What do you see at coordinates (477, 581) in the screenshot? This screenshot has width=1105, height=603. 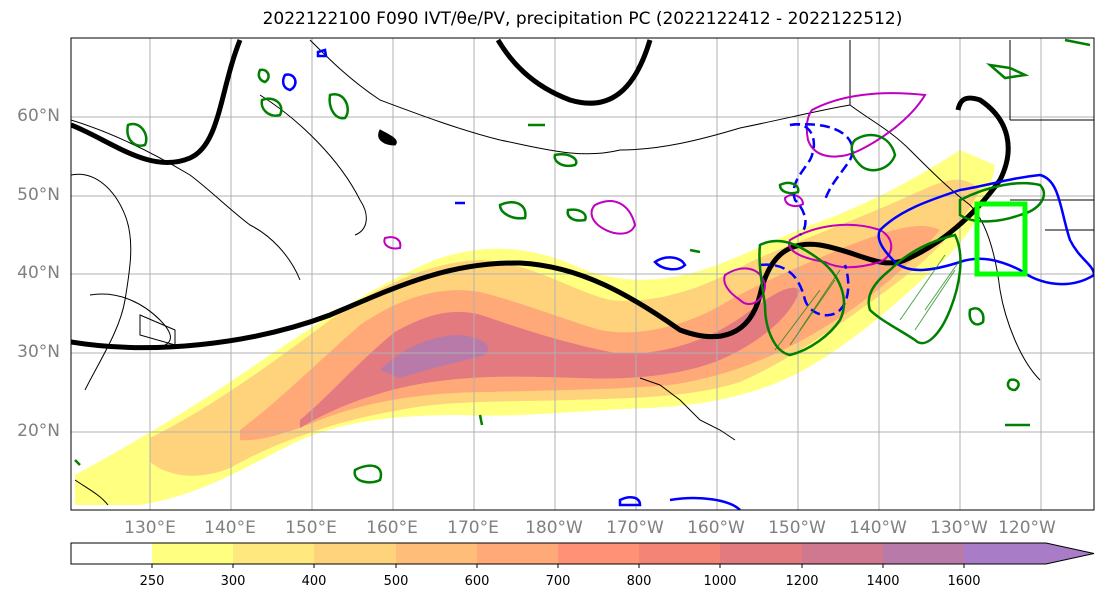 I see `colorbar-tick: 600` at bounding box center [477, 581].